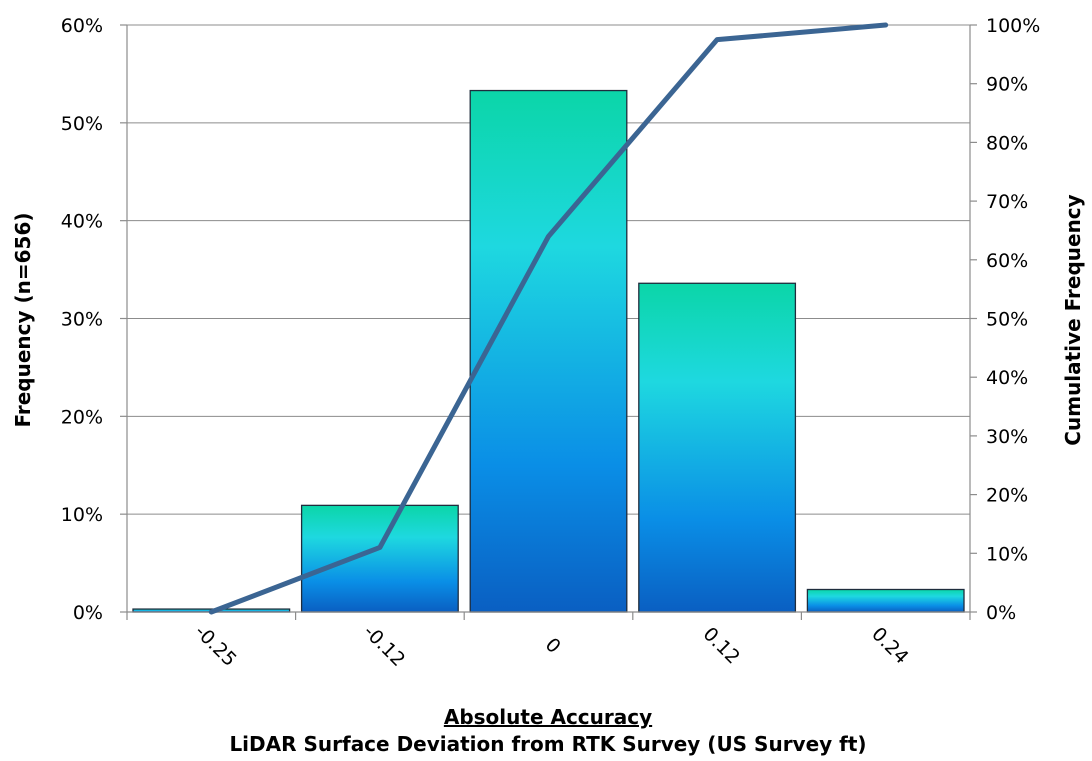 This screenshot has width=1092, height=761. I want to click on y-left-tick-label-4: 40%, so click(82, 222).